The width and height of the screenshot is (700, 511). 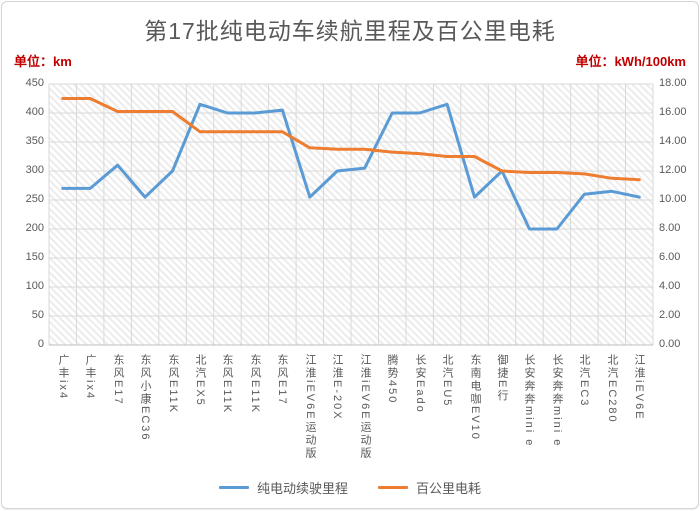 What do you see at coordinates (34, 112) in the screenshot?
I see `y-axis-tick-label: 400` at bounding box center [34, 112].